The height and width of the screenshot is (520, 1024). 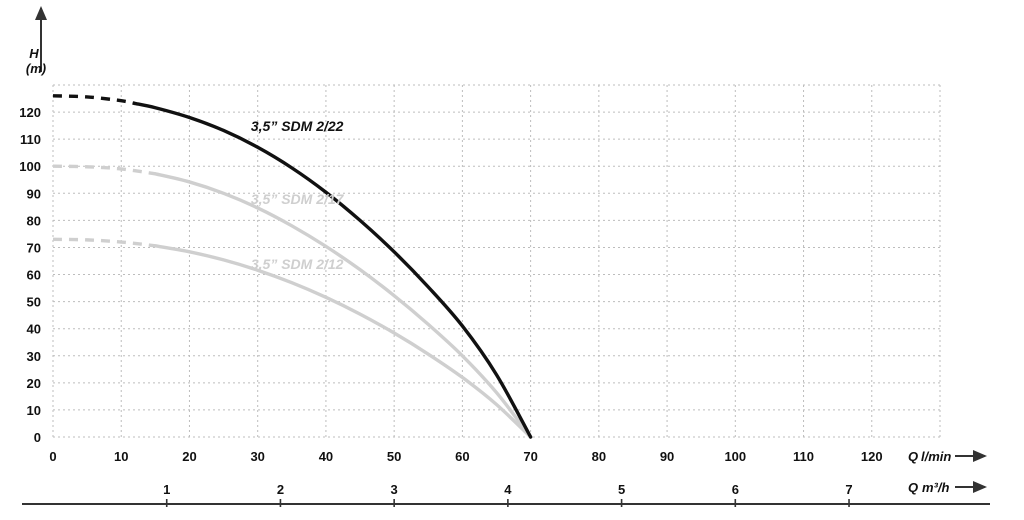 I want to click on x-axis-primary-unit: l/min, so click(x=936, y=456).